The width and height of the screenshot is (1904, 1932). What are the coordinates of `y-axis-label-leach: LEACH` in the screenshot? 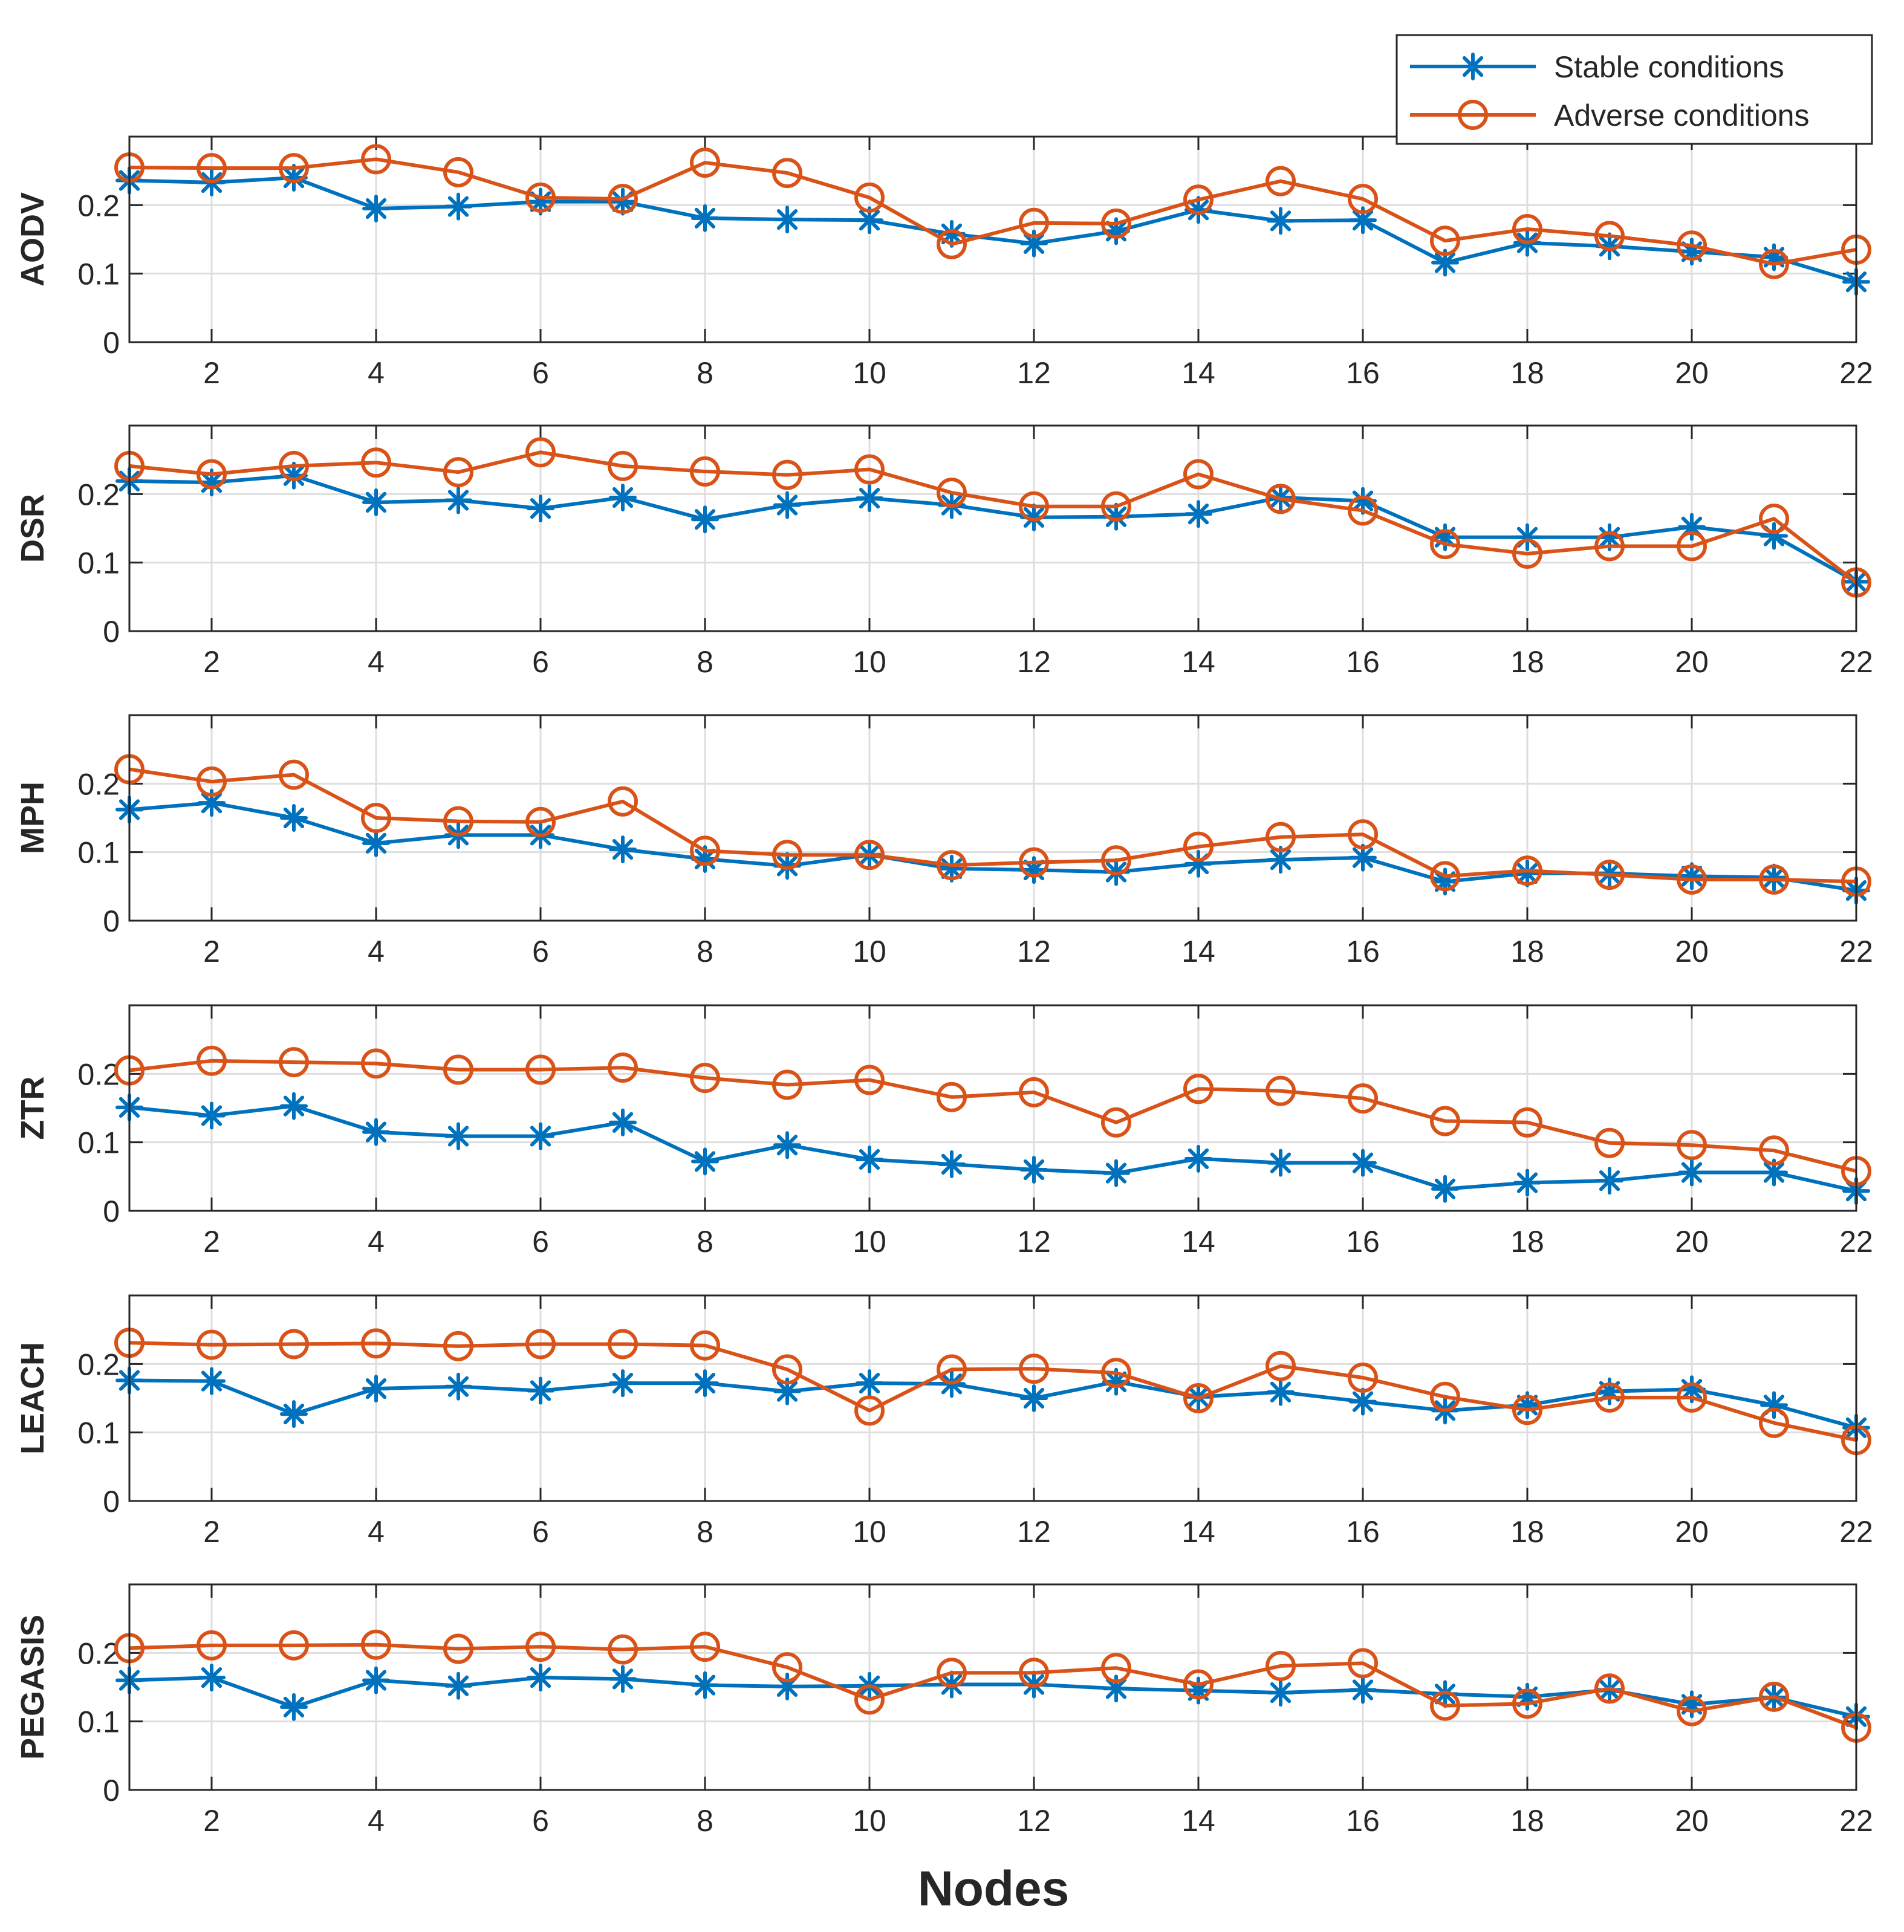 It's located at (33, 1398).